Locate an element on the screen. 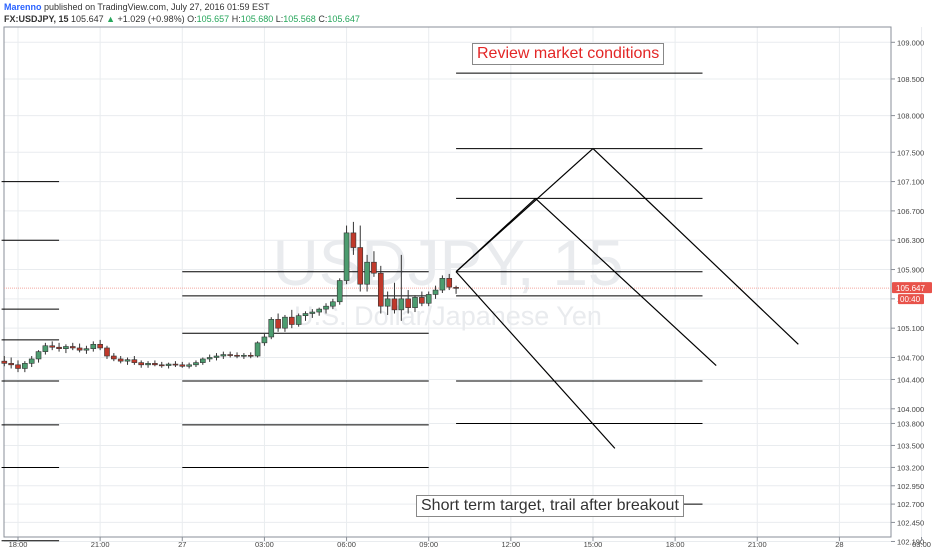 This screenshot has width=932, height=550. author-name: Marenno is located at coordinates (23, 7).